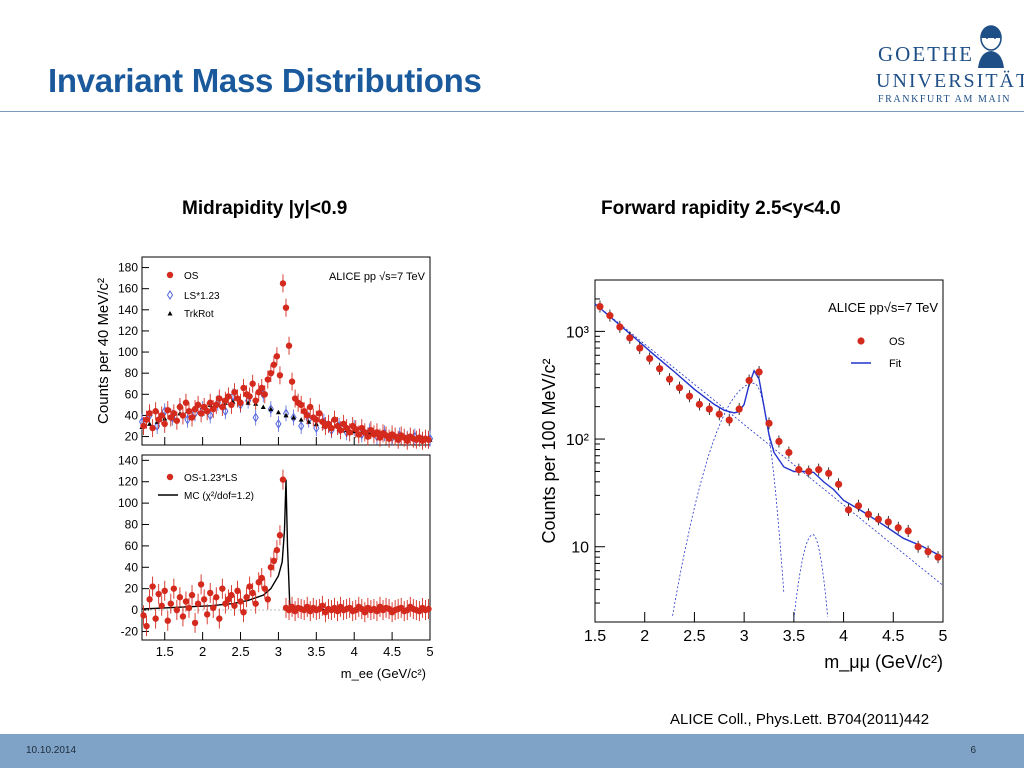  Describe the element at coordinates (895, 364) in the screenshot. I see `forward-legend-fit-label: Fit` at that location.